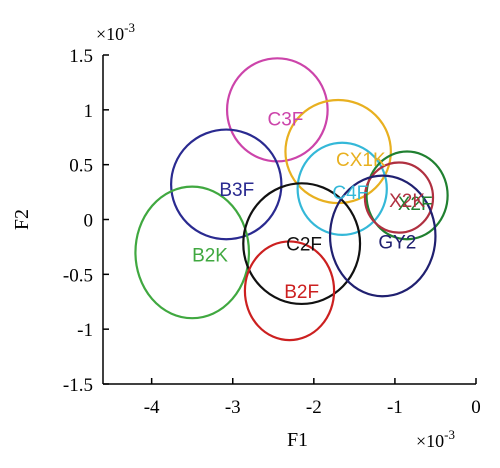  Describe the element at coordinates (129, 27) in the screenshot. I see `y-multiplier-exponent: -3` at that location.